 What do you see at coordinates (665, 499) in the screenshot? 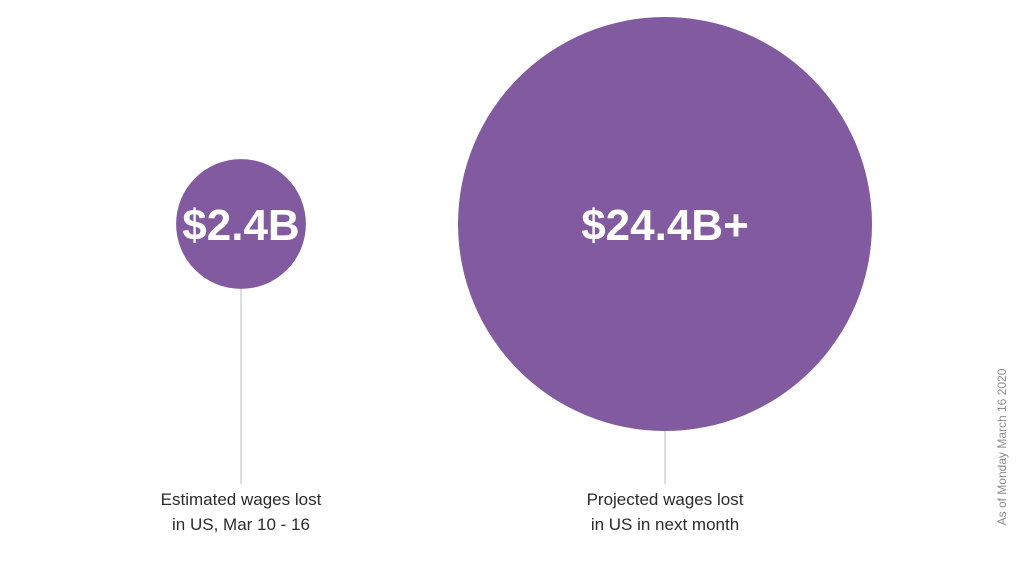
I see `caption-projected-line-1: Projected wages lost` at bounding box center [665, 499].